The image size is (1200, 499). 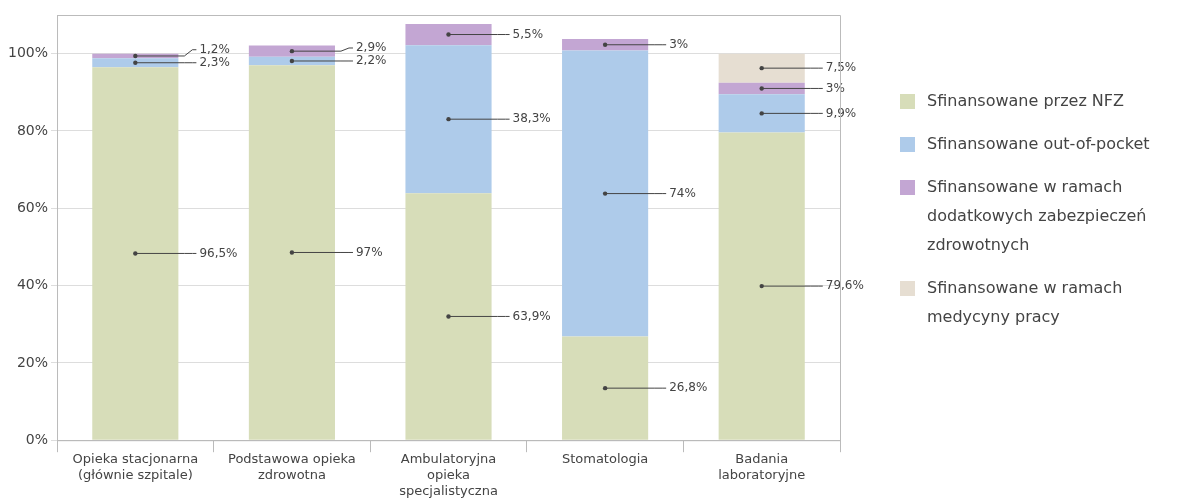 What do you see at coordinates (1037, 216) in the screenshot?
I see `legend-label: Sfinansowane w ramach dodatkowych zabezpieczeń zdrowotnych` at bounding box center [1037, 216].